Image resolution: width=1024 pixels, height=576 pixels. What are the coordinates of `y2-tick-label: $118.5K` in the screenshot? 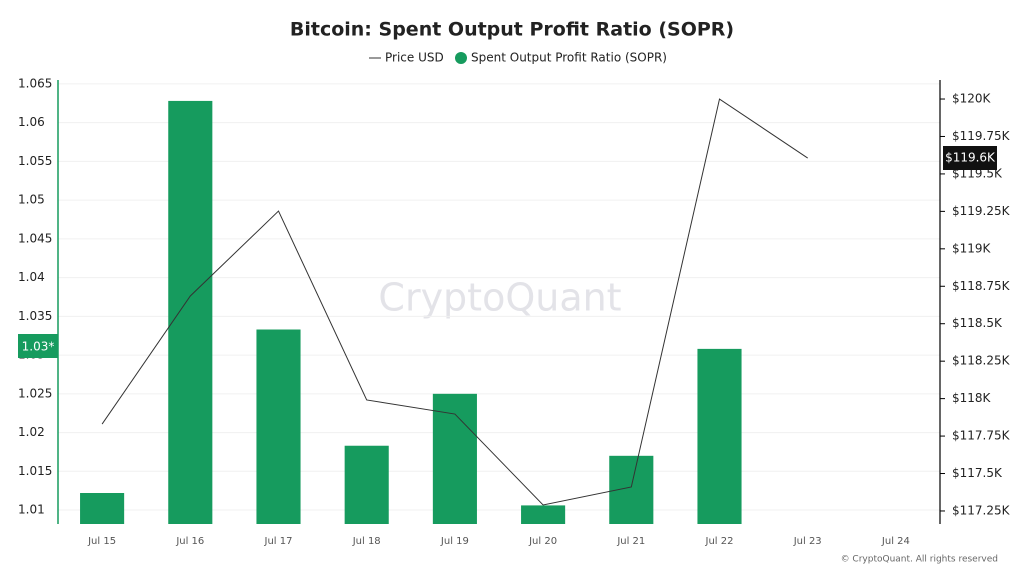 It's located at (977, 323).